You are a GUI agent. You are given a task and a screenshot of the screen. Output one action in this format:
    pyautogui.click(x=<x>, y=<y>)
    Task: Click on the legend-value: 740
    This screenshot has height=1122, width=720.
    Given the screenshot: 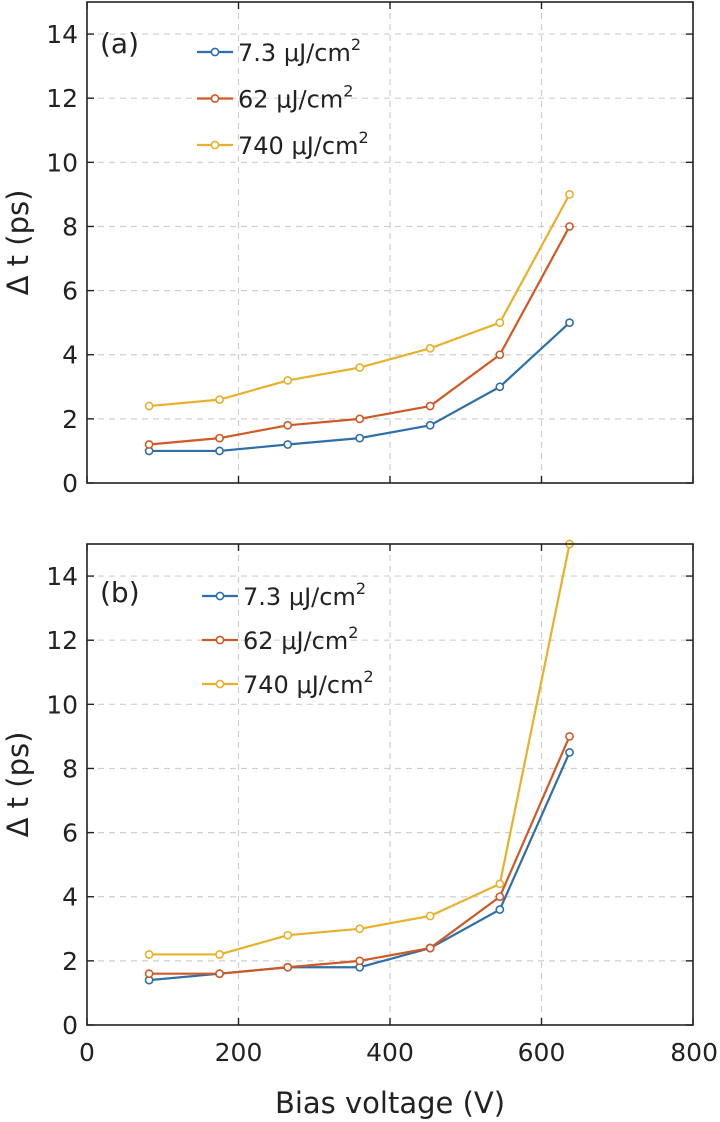 What is the action you would take?
    pyautogui.click(x=261, y=146)
    